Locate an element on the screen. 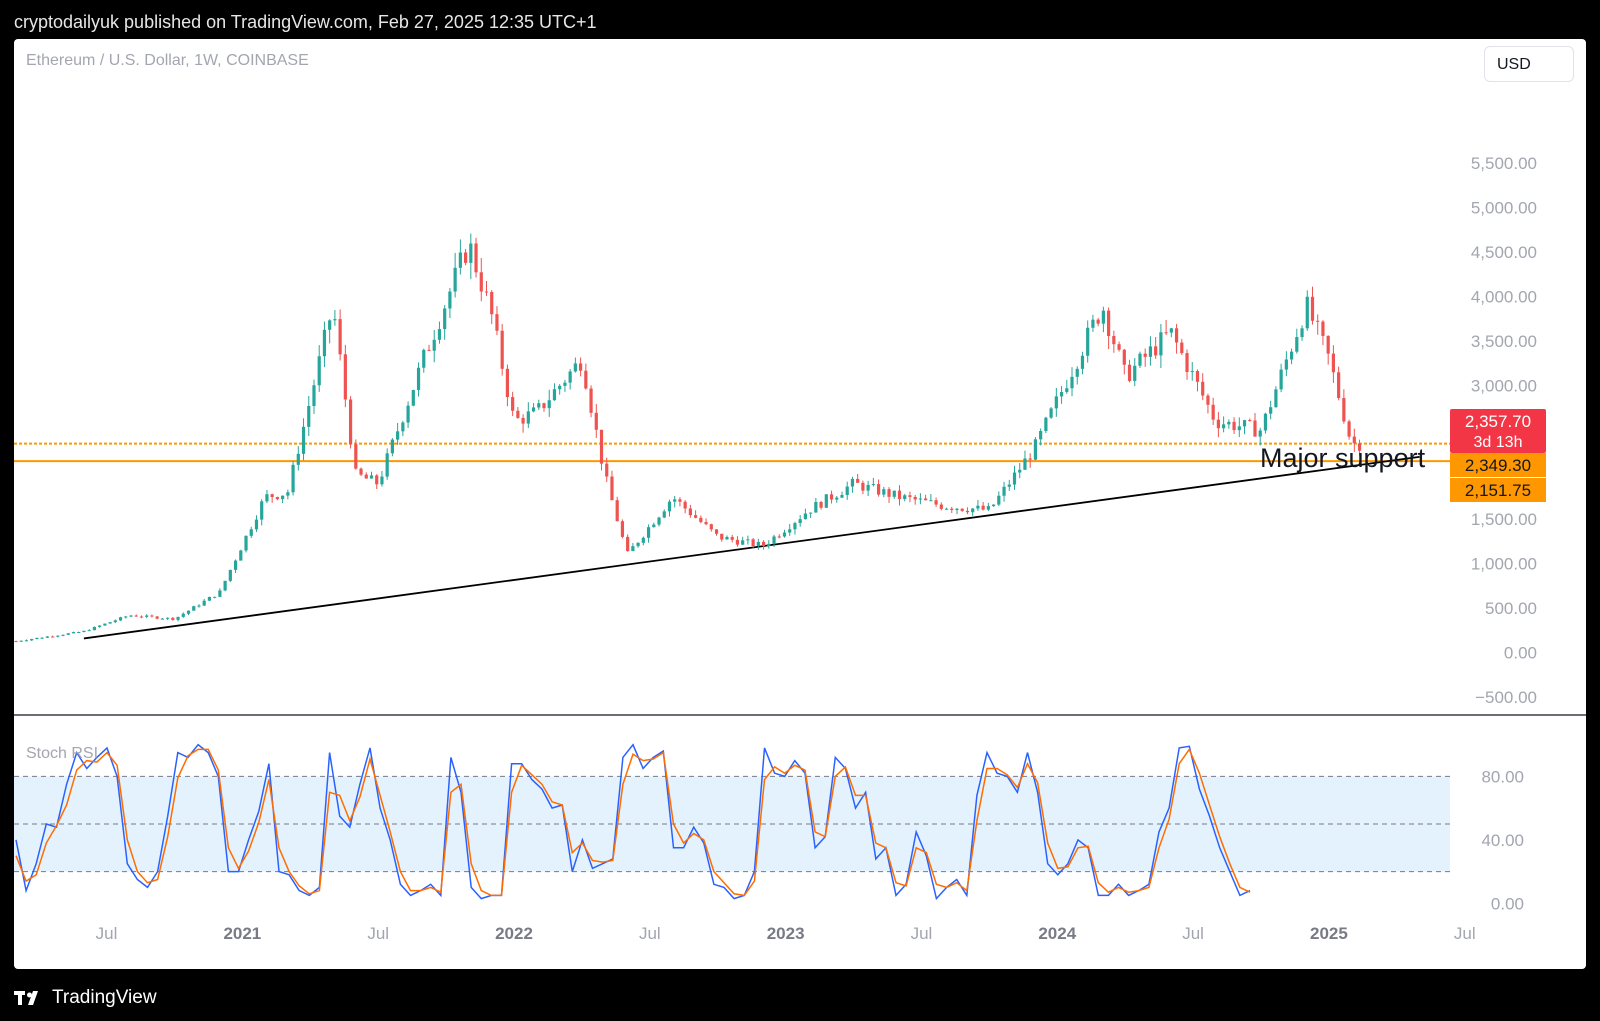 This screenshot has width=1600, height=1021. support-level-badge-label: 2,151.75 is located at coordinates (1498, 490).